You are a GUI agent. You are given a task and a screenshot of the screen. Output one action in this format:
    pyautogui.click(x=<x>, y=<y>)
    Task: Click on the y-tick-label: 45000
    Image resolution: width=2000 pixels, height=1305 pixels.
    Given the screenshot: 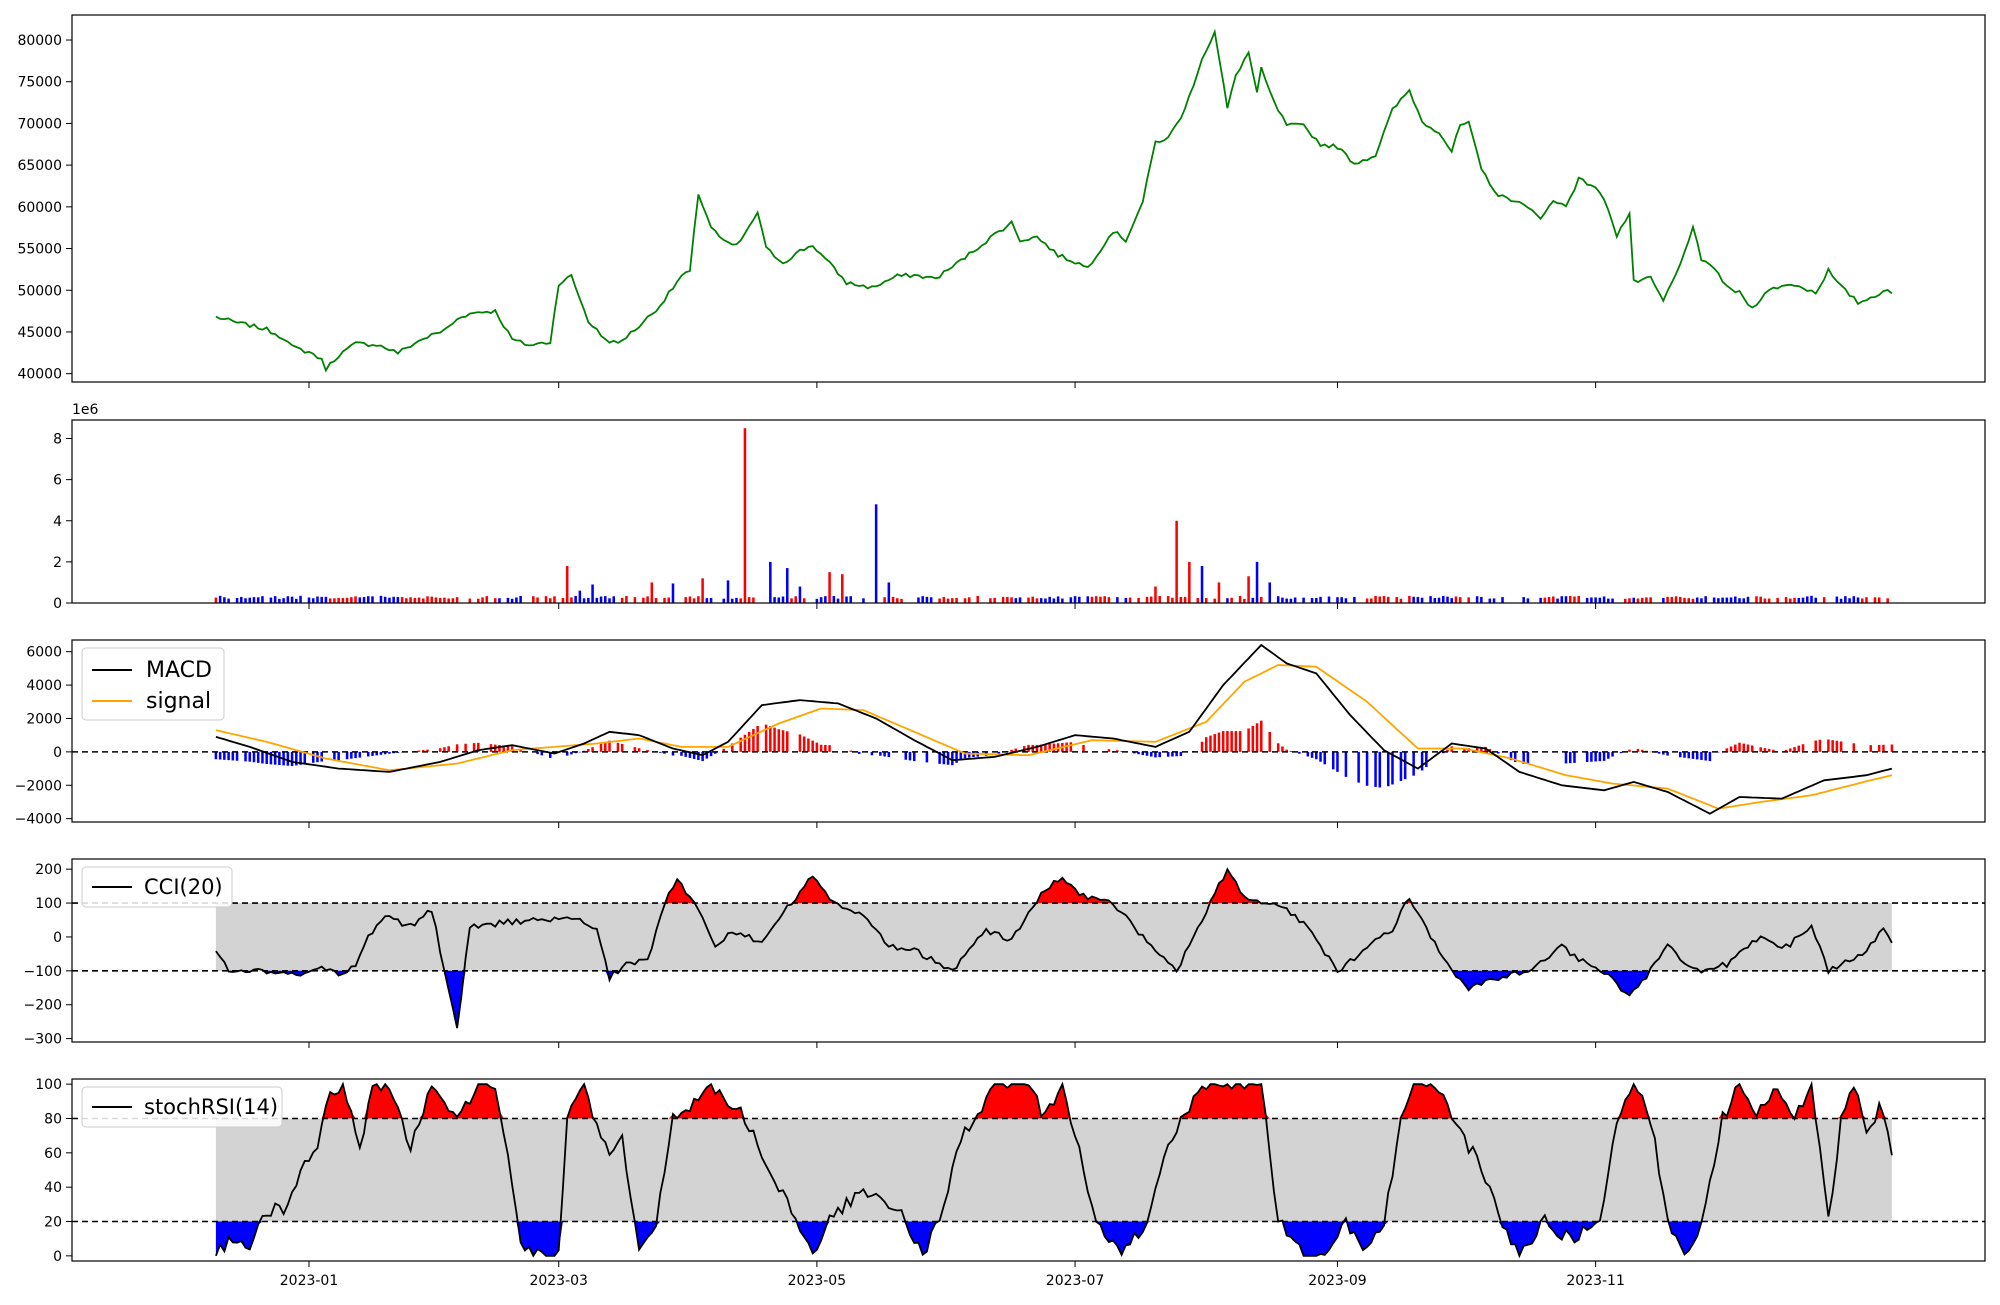 What is the action you would take?
    pyautogui.click(x=39, y=333)
    